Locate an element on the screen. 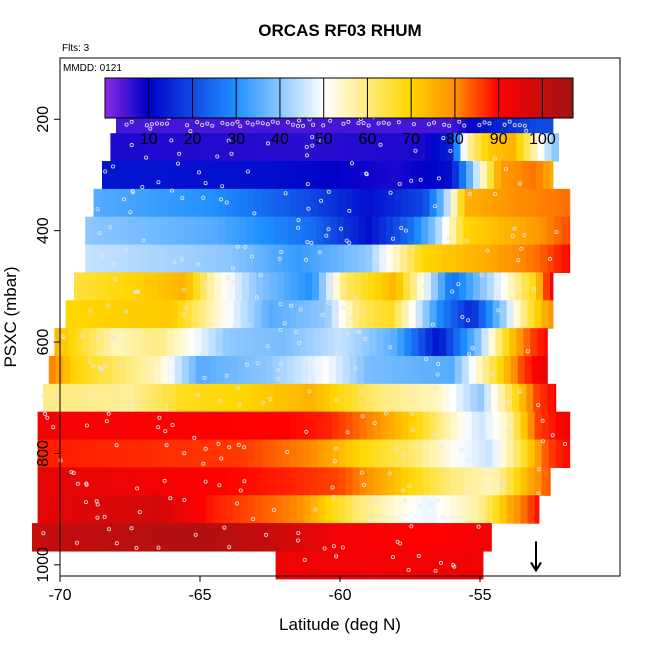  colorbar-tick-label: 90 is located at coordinates (499, 139).